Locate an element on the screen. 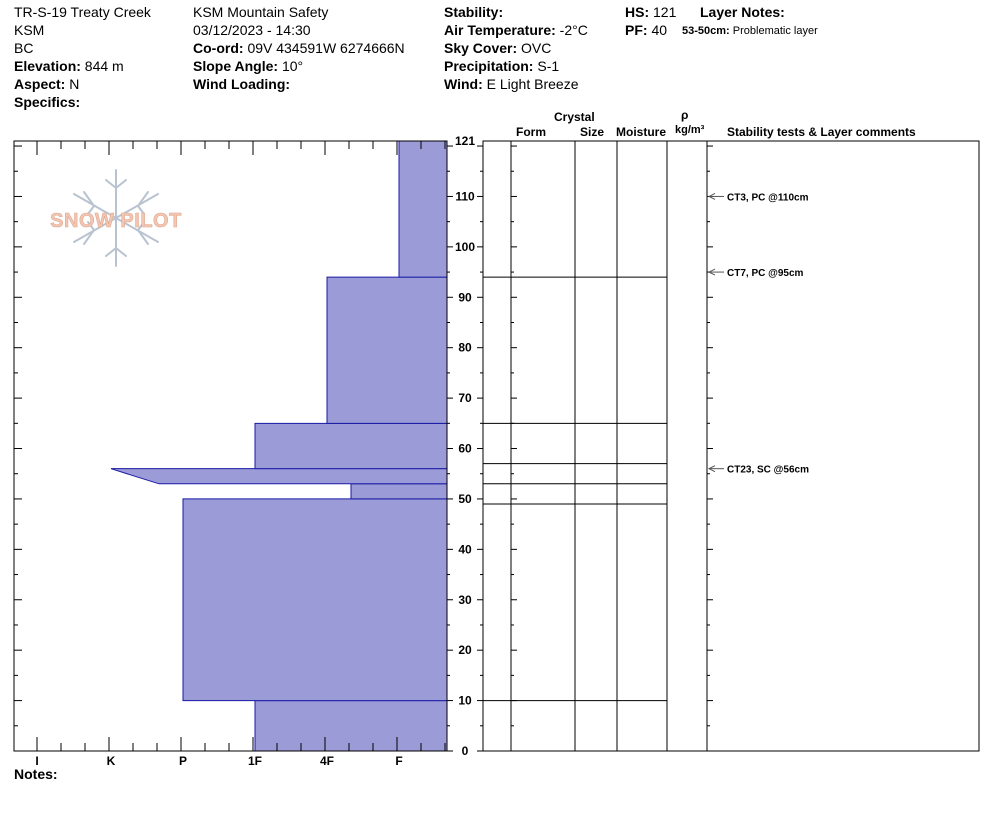 This screenshot has width=994, height=840. stability-test-label-1: CT7, PC @95cm is located at coordinates (765, 273).